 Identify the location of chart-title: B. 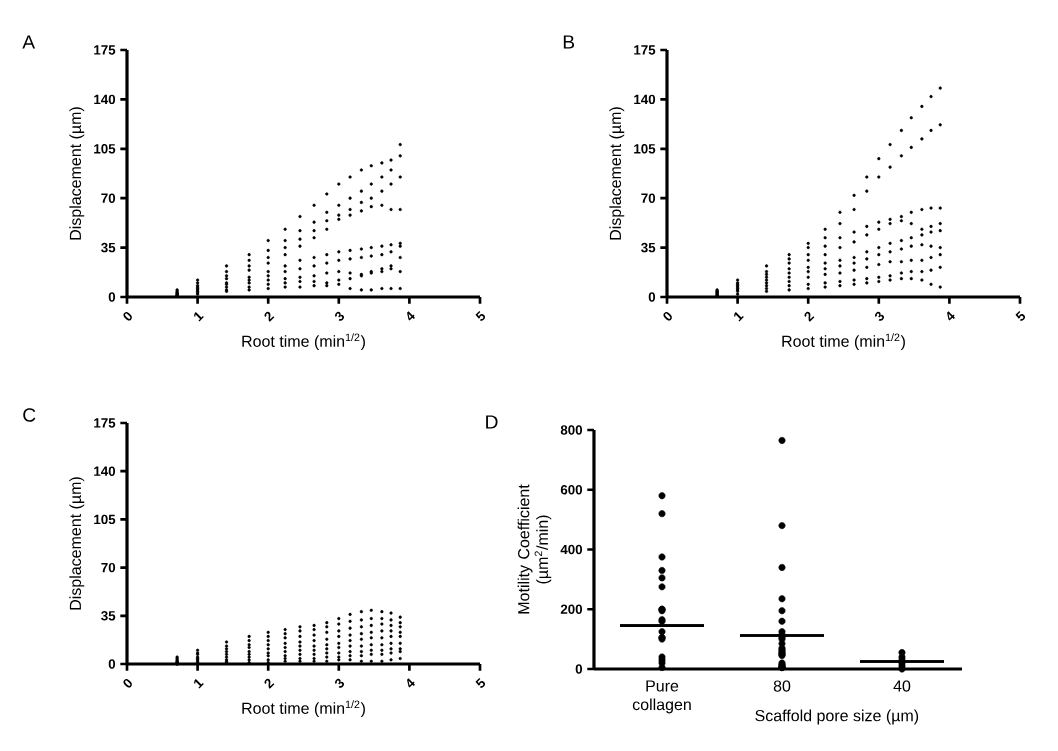
(569, 42).